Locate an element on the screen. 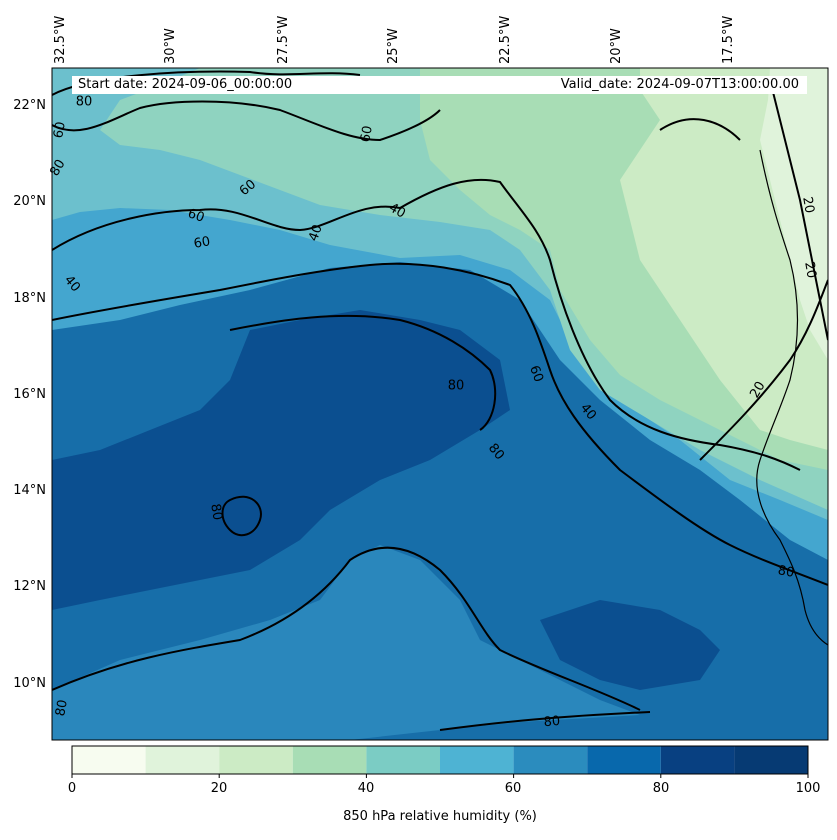 This screenshot has height=840, width=837. contour-80-bottom is located at coordinates (545, 721).